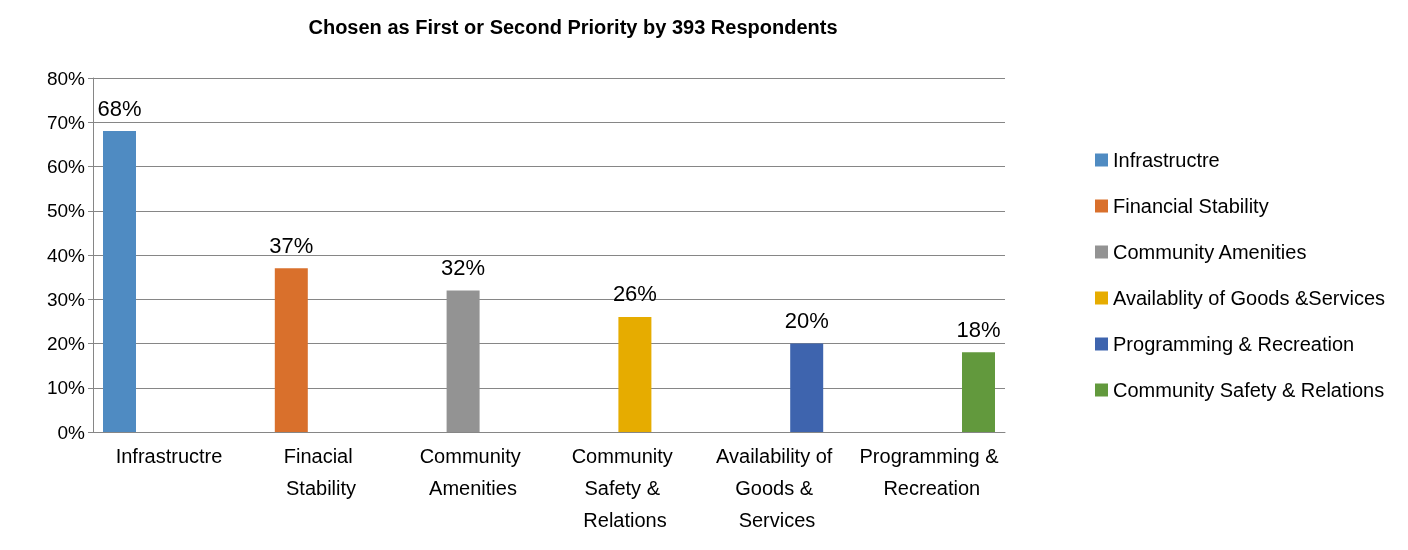  What do you see at coordinates (463, 267) in the screenshot?
I see `data-label: 32%` at bounding box center [463, 267].